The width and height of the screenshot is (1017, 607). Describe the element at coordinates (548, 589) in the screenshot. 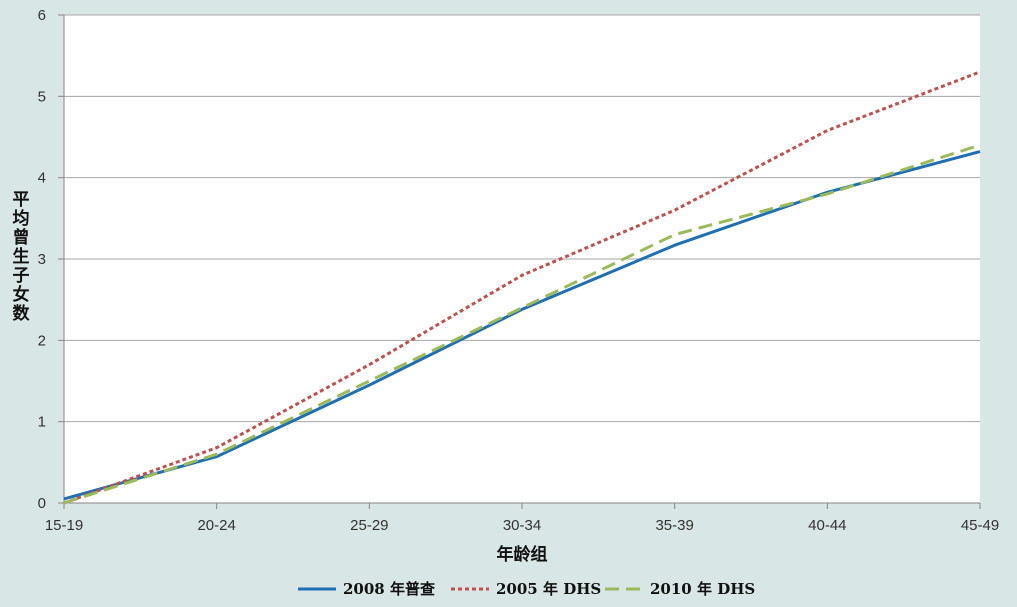

I see `legend-label-2: 2005 年 DHS` at that location.